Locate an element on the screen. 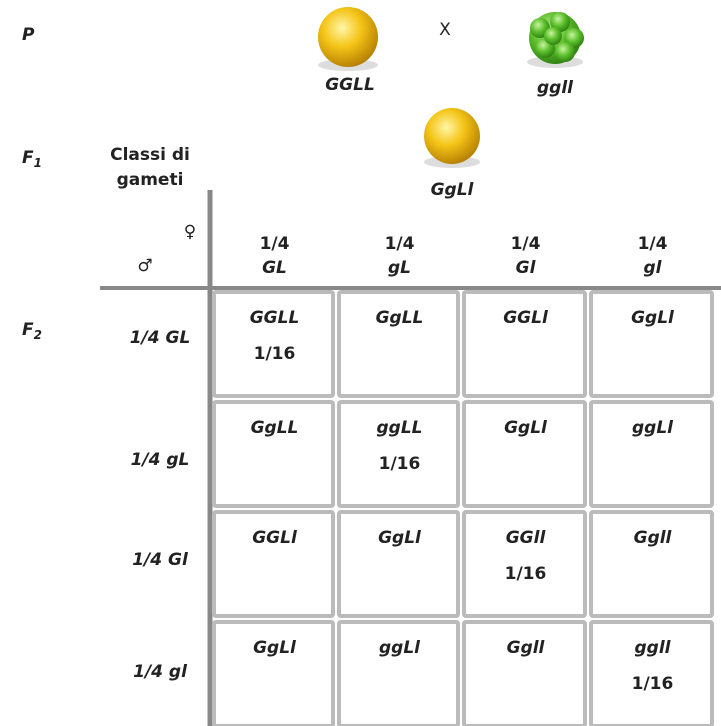 The height and width of the screenshot is (726, 721). generation-letter: P is located at coordinates (28, 35).